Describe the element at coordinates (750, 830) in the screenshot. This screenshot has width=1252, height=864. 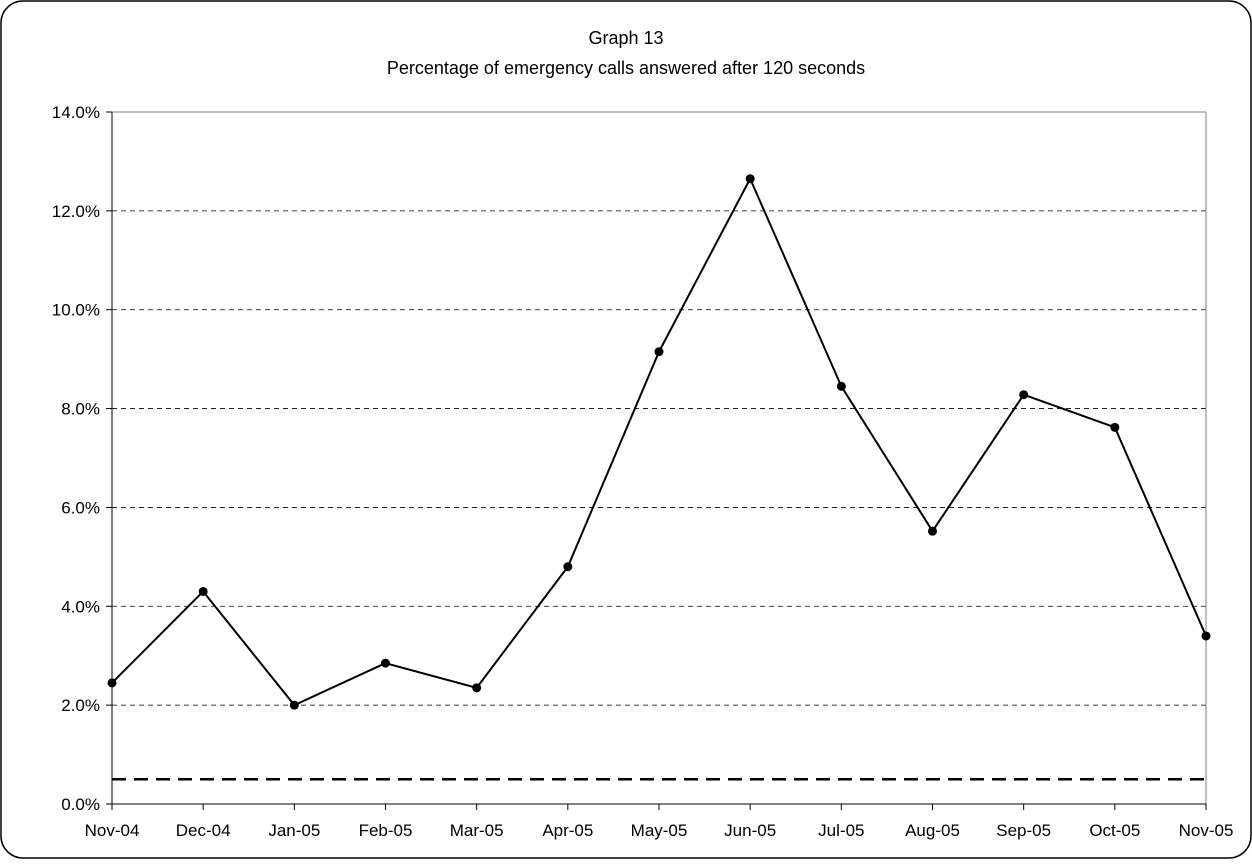
I see `x-tick-label: Jun-05` at that location.